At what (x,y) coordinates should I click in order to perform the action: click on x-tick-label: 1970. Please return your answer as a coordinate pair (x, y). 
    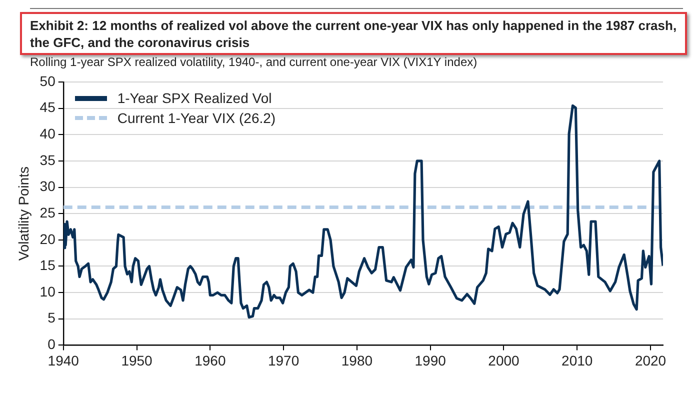
    Looking at the image, I should click on (284, 360).